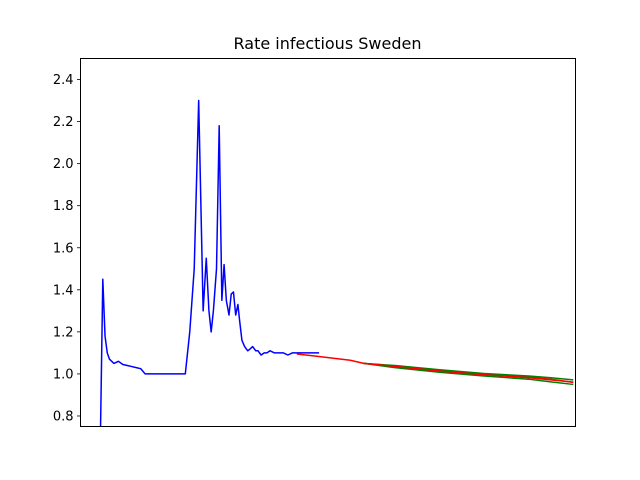  Describe the element at coordinates (63, 80) in the screenshot. I see `y-tick-label: 2.4` at that location.